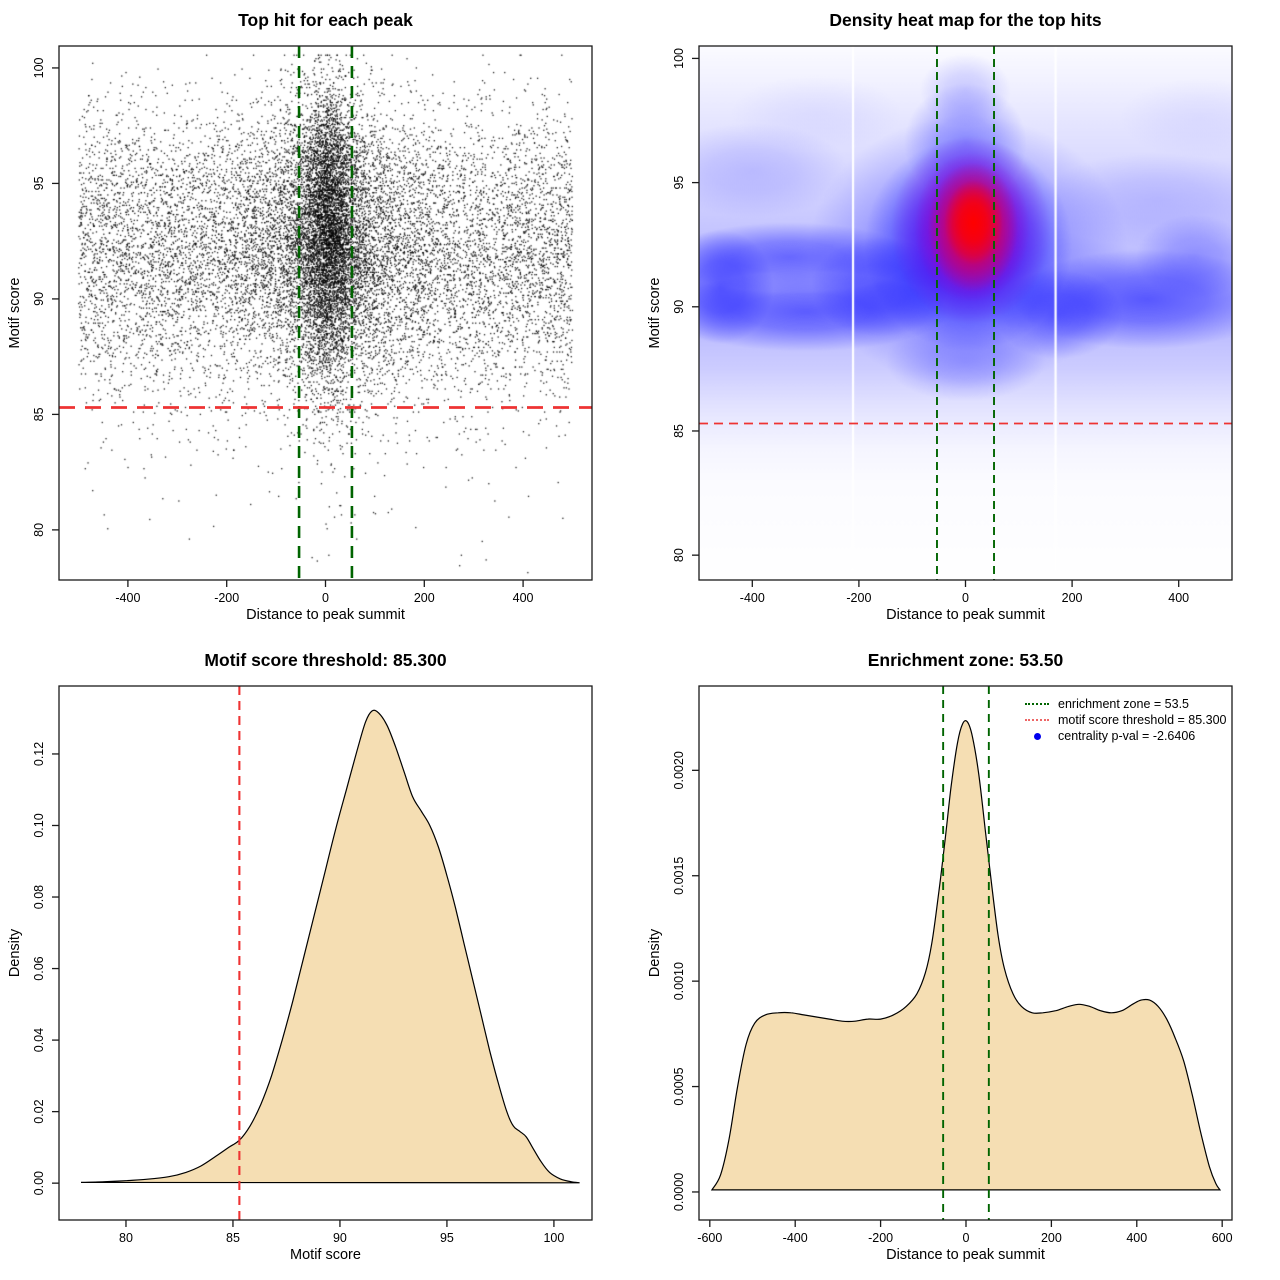  What do you see at coordinates (1142, 720) in the screenshot?
I see `legend-label: motif score threshold = 85.300` at bounding box center [1142, 720].